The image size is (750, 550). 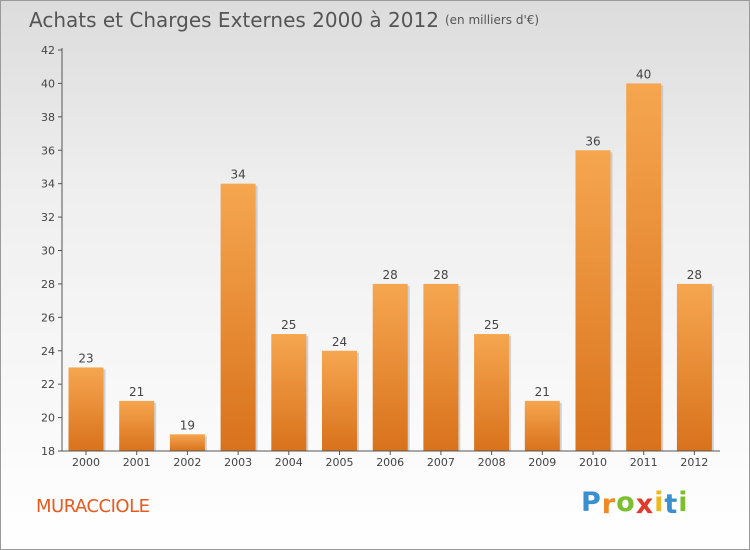 What do you see at coordinates (48, 317) in the screenshot?
I see `y-tick-label: 26` at bounding box center [48, 317].